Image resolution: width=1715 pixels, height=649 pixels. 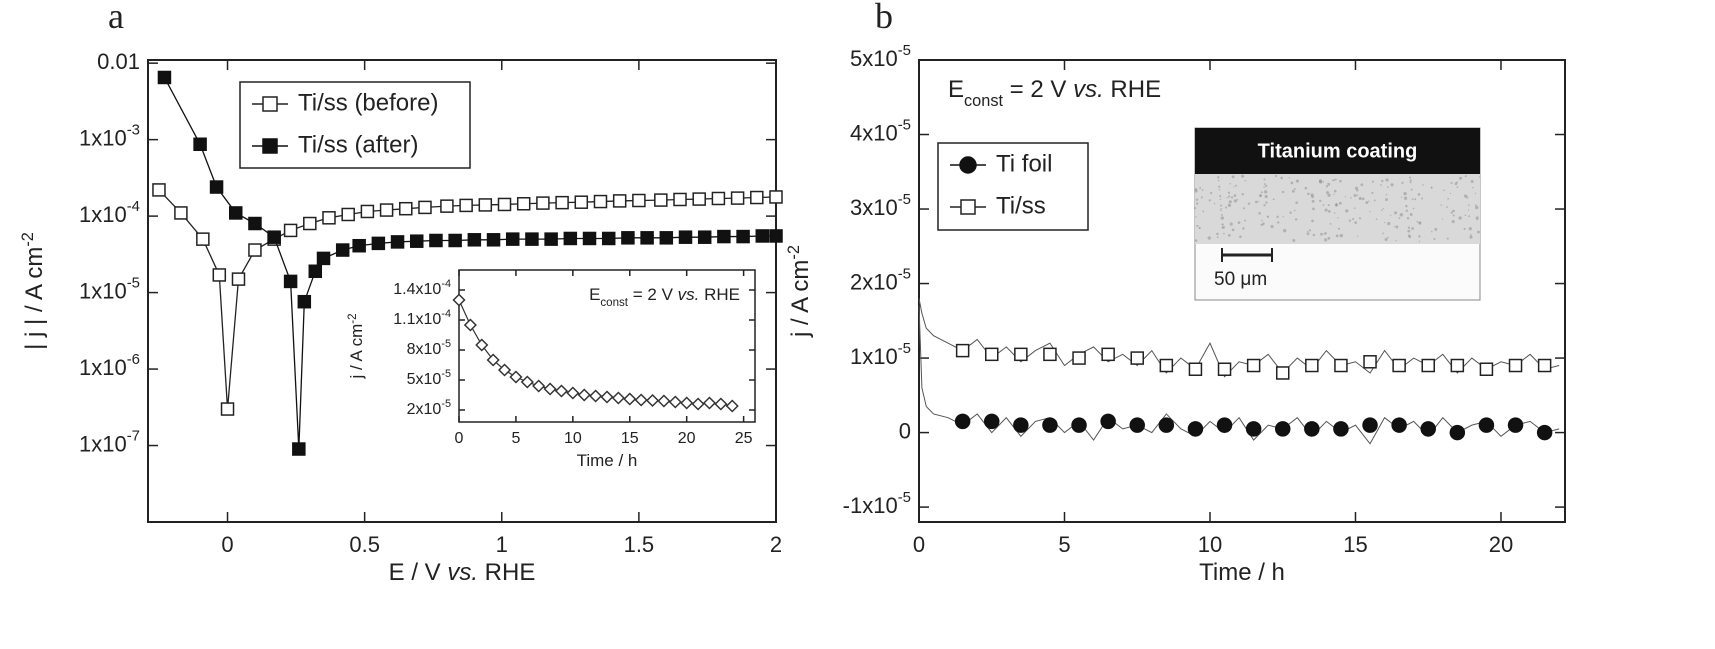 What do you see at coordinates (653, 294) in the screenshot?
I see `annotation-part: = 2 V` at bounding box center [653, 294].